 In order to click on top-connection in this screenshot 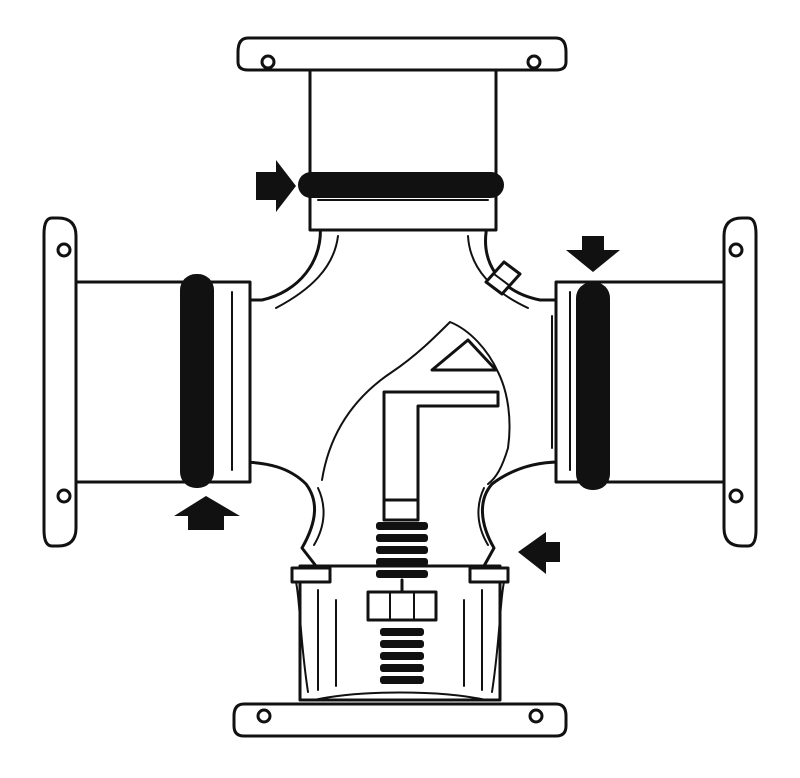, I will do `click(402, 134)`.